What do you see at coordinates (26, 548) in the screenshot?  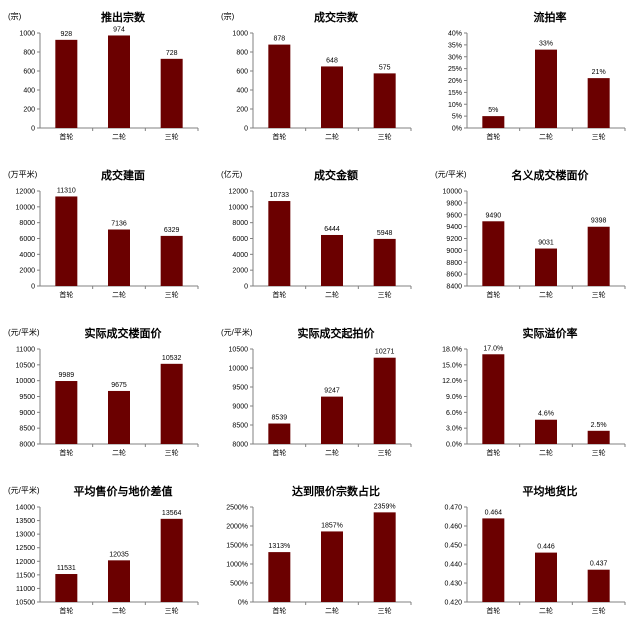 I see `y-tick-label: 12500` at bounding box center [26, 548].